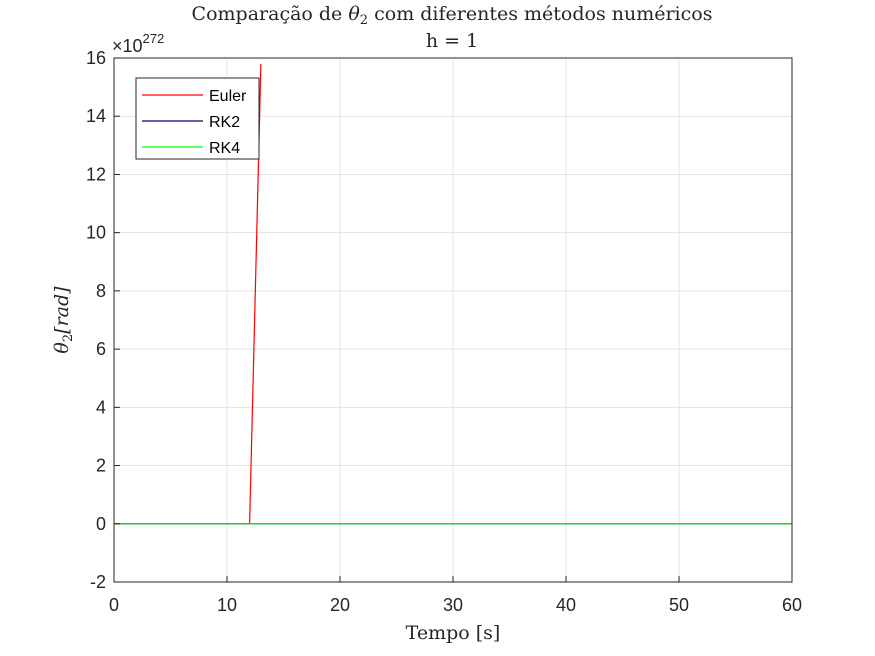  I want to click on y-tick-label: 6, so click(101, 349).